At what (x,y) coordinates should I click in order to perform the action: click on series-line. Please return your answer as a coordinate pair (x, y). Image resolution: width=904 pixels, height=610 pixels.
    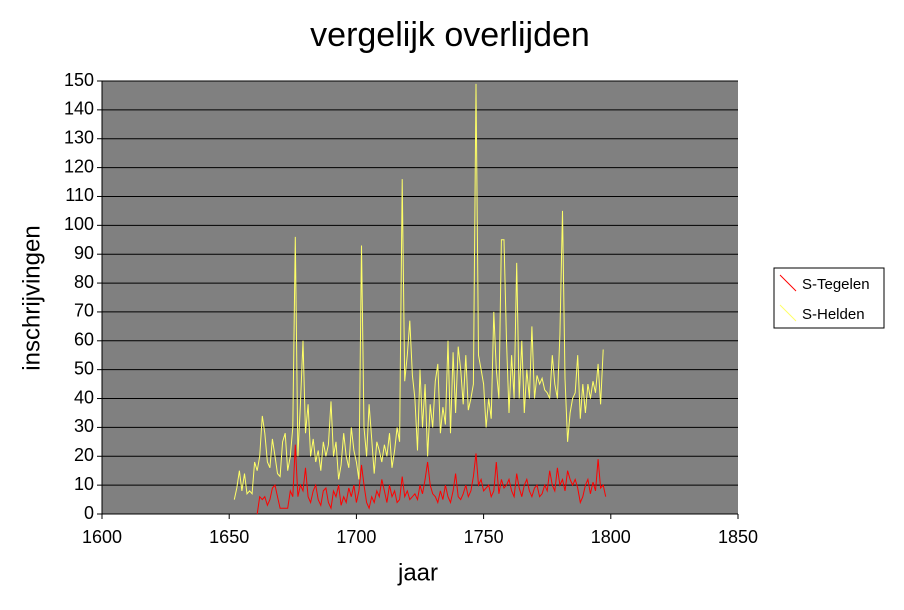
    Looking at the image, I should click on (431, 479).